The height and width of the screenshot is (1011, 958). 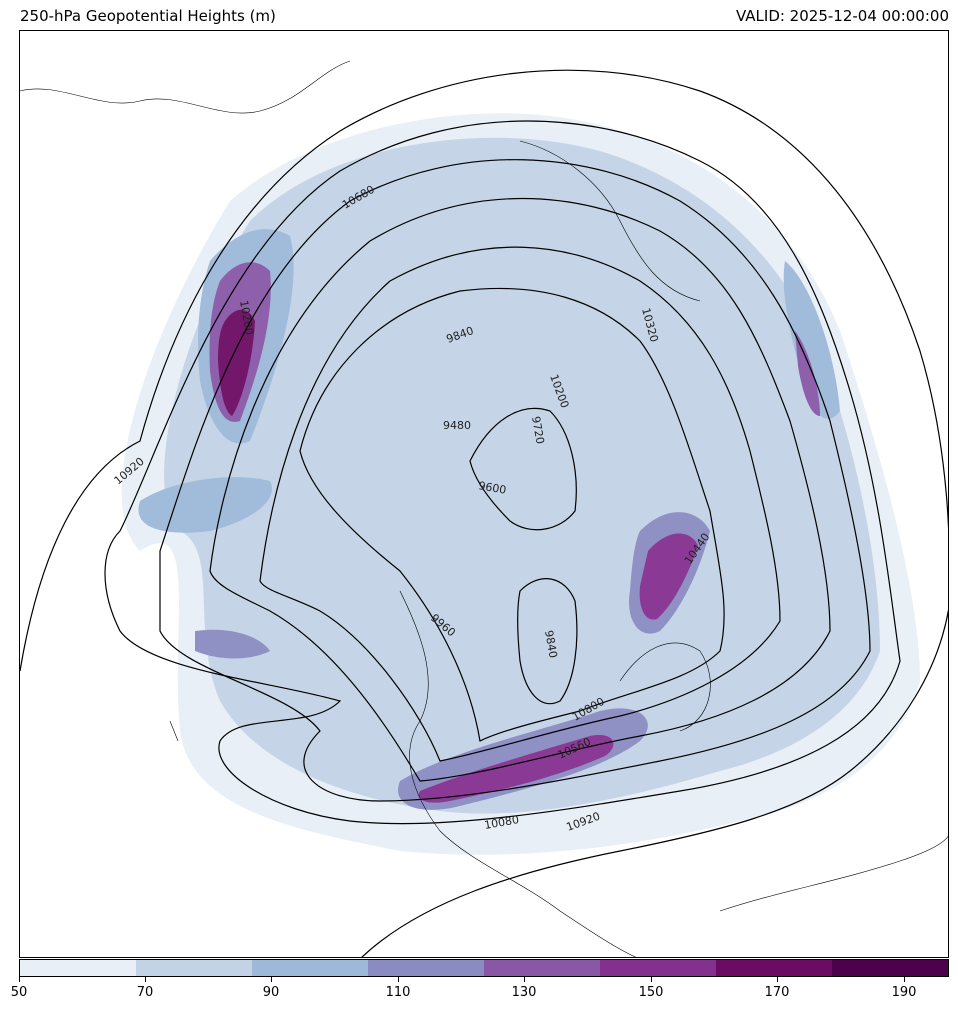 What do you see at coordinates (501, 822) in the screenshot?
I see `contour-label: 10080` at bounding box center [501, 822].